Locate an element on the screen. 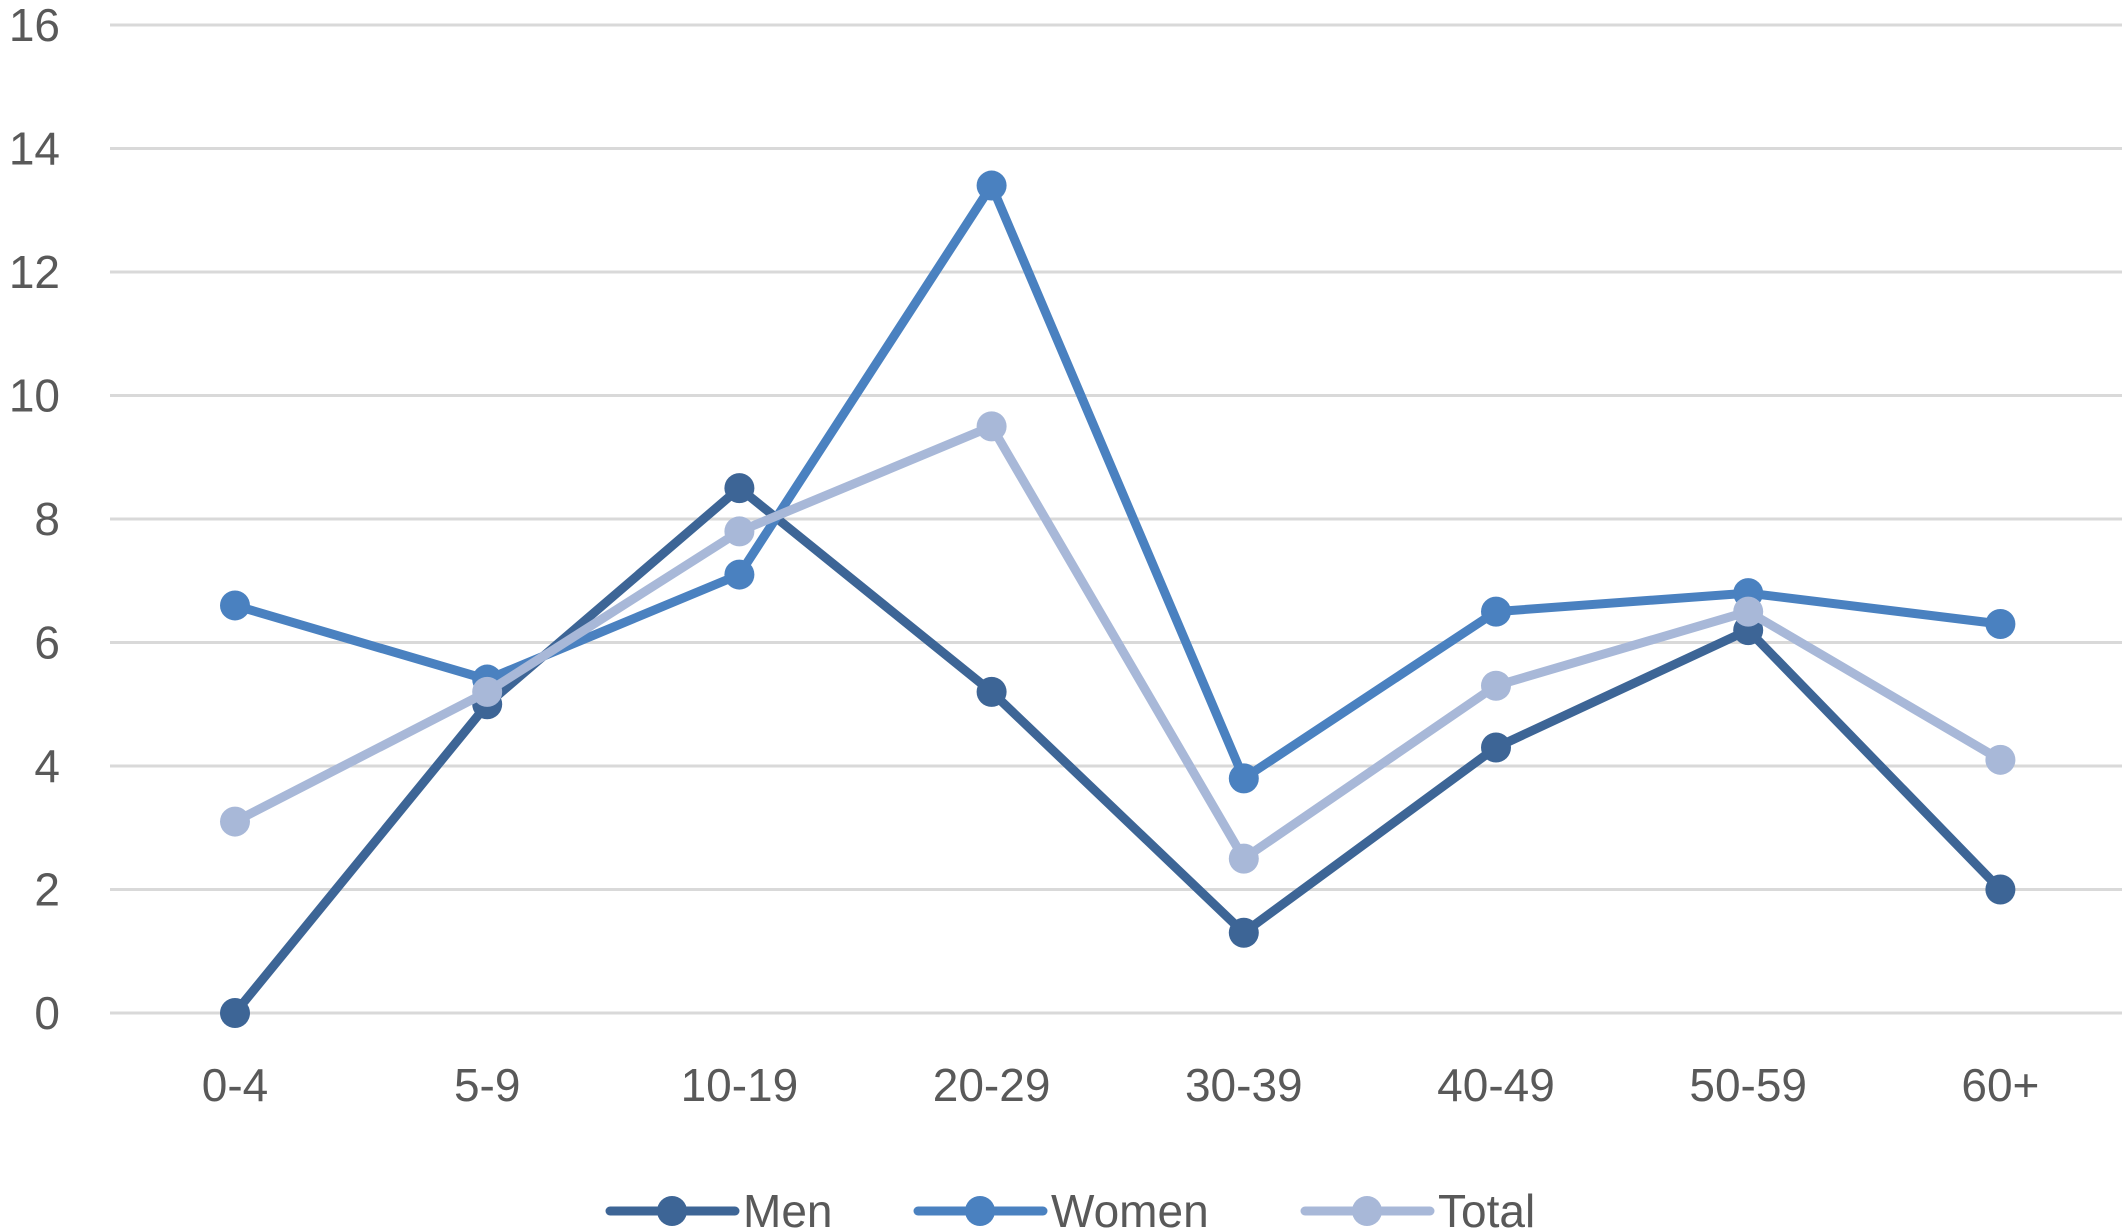 Image resolution: width=2128 pixels, height=1231 pixels. legend-item-women: Women is located at coordinates (1061, 1208).